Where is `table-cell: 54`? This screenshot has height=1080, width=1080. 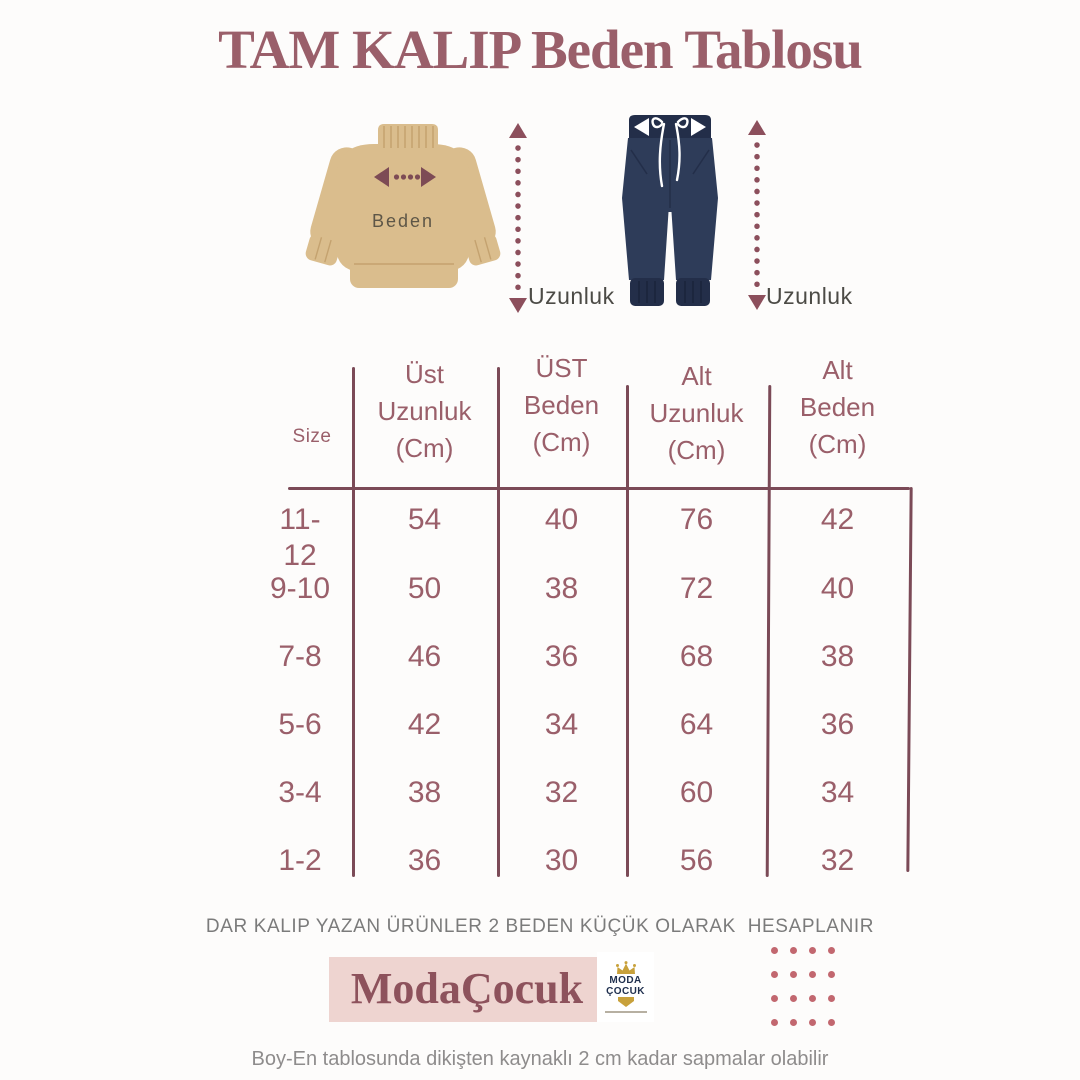 table-cell: 54 is located at coordinates (424, 519).